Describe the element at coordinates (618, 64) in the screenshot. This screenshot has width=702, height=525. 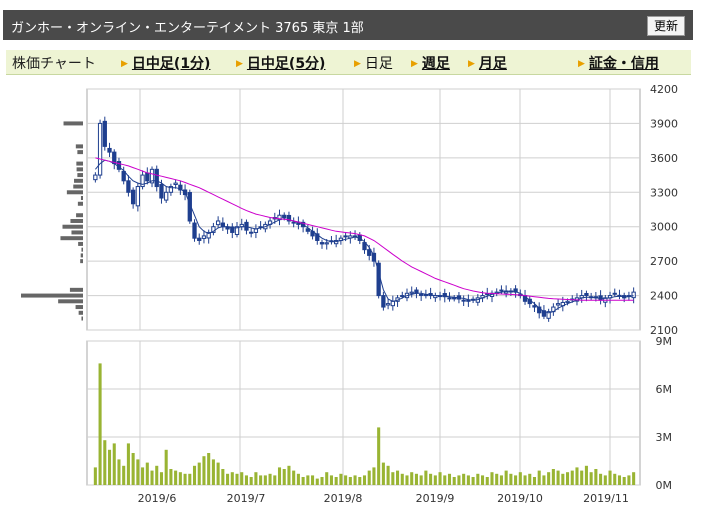
I see `nav-margin-credit: ▶ 証金・信用` at that location.